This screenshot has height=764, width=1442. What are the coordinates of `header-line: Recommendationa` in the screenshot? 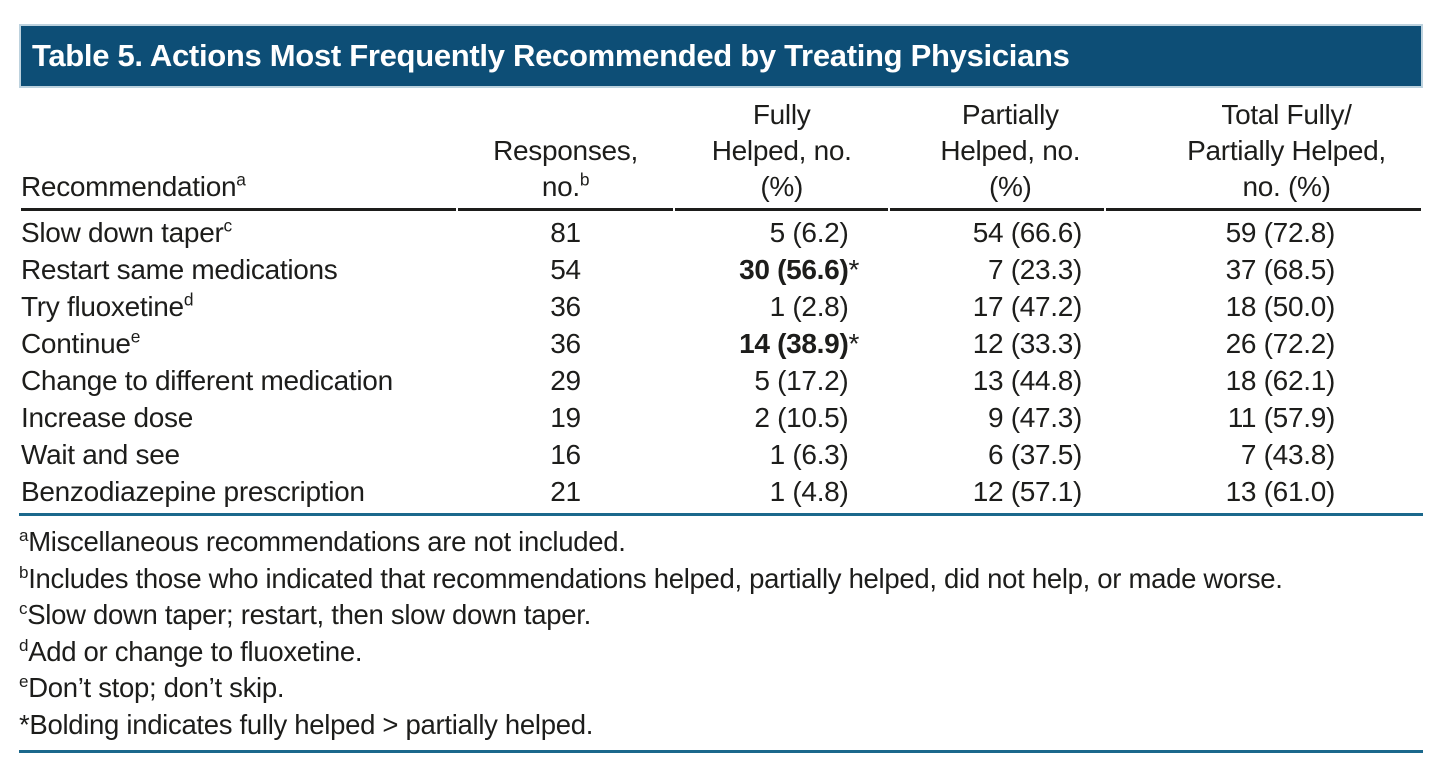 It's located at (133, 185).